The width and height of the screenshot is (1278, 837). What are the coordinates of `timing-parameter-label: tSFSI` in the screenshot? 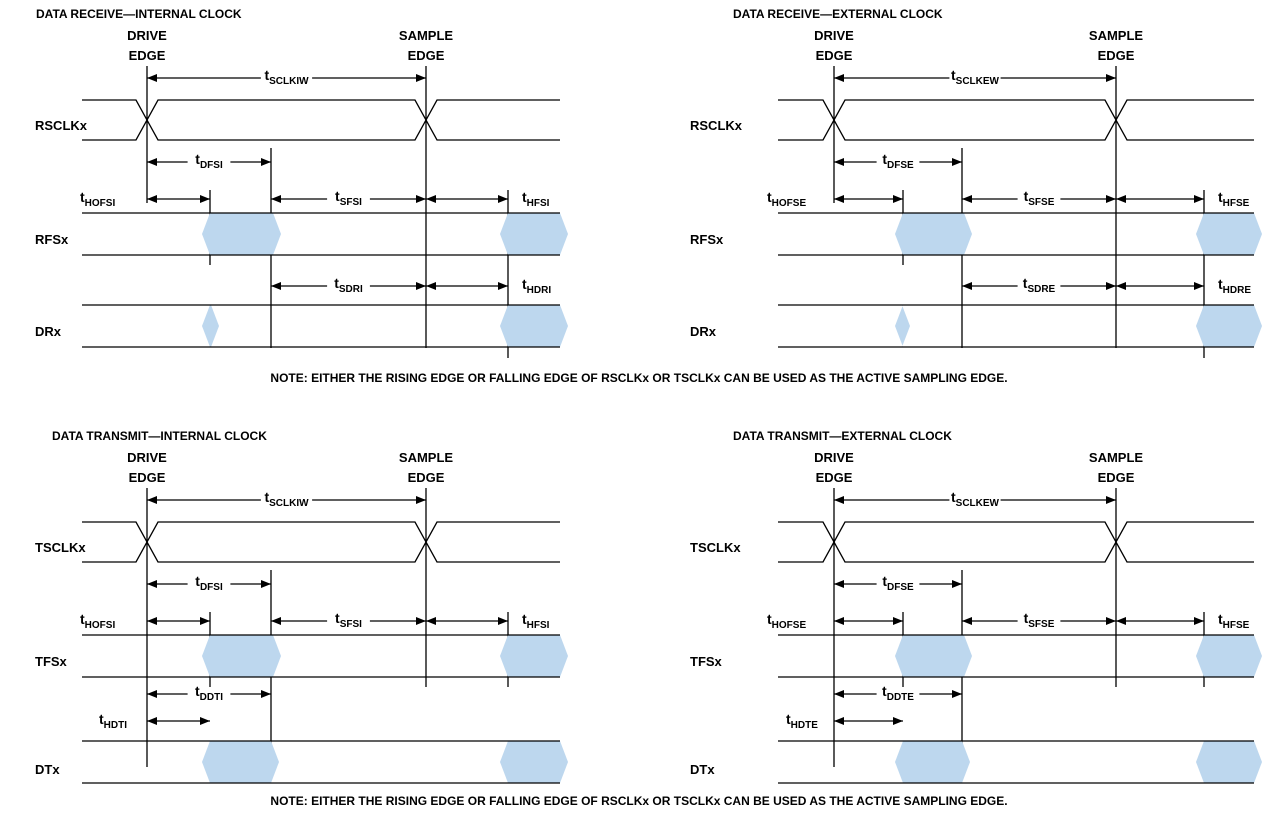 It's located at (348, 198).